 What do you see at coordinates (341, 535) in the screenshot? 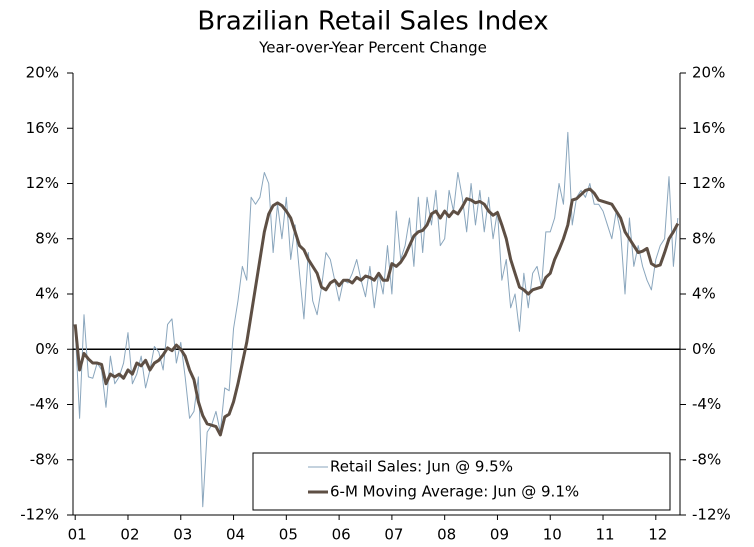
I see `x-tick-label: 06` at bounding box center [341, 535].